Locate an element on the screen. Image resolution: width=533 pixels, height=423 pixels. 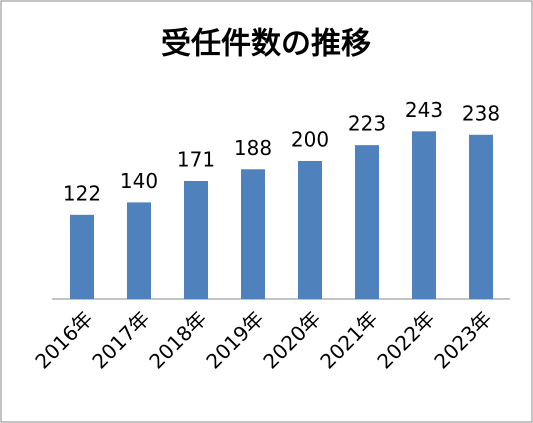
value-label: 200 is located at coordinates (310, 140).